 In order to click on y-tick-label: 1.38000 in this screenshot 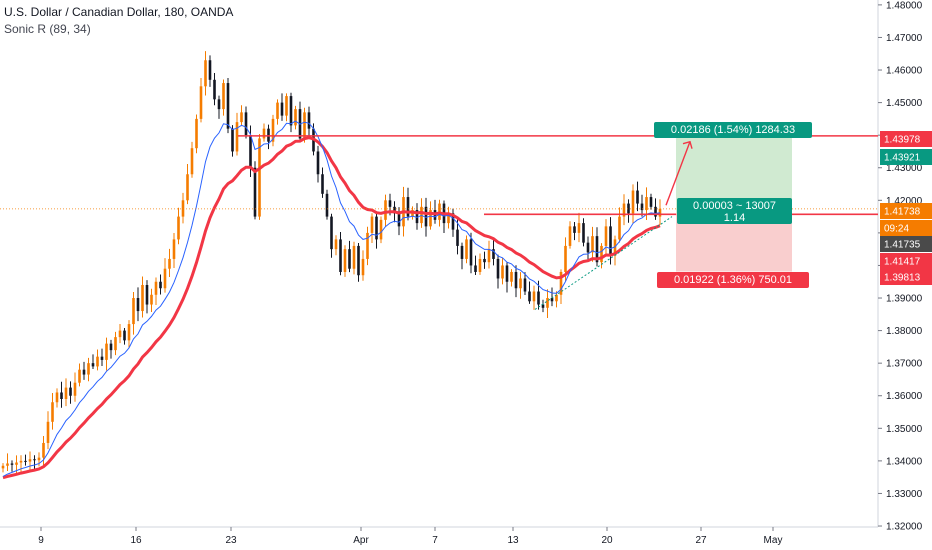, I will do `click(904, 331)`.